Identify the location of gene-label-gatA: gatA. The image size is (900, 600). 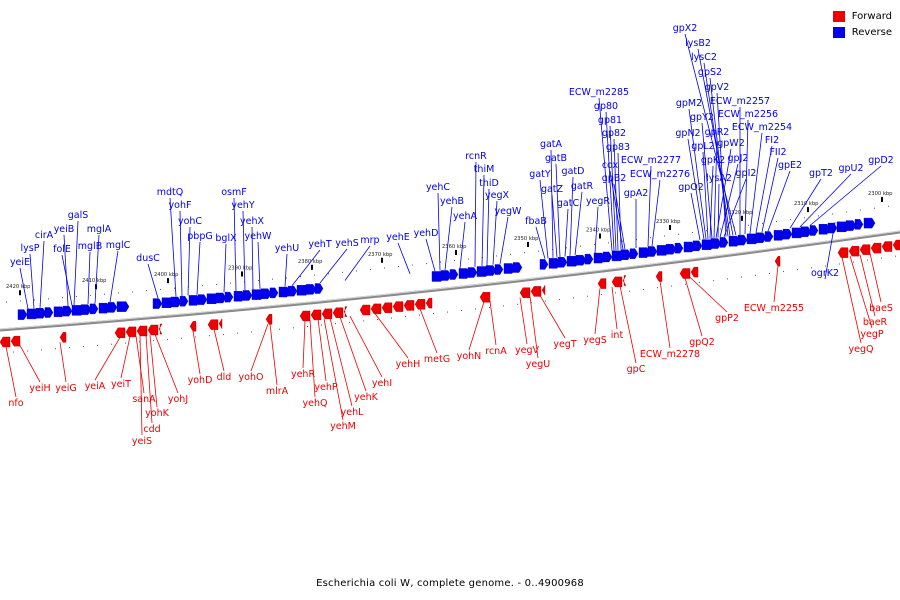
(551, 144).